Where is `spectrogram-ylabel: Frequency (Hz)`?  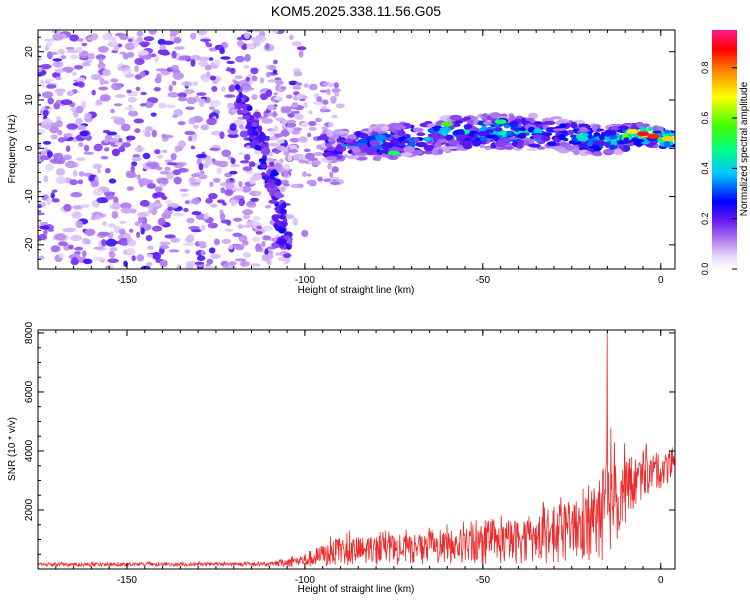 spectrogram-ylabel: Frequency (Hz) is located at coordinates (12, 149).